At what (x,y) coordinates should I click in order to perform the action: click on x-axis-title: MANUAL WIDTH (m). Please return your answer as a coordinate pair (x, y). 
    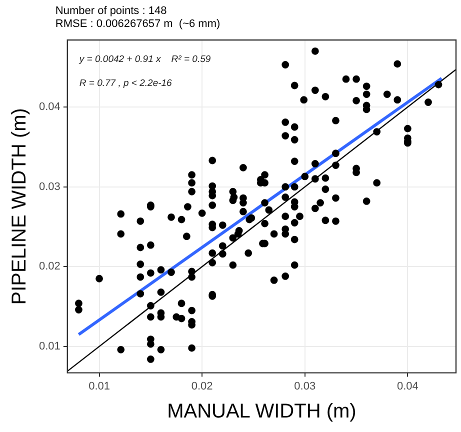
    Looking at the image, I should click on (261, 411).